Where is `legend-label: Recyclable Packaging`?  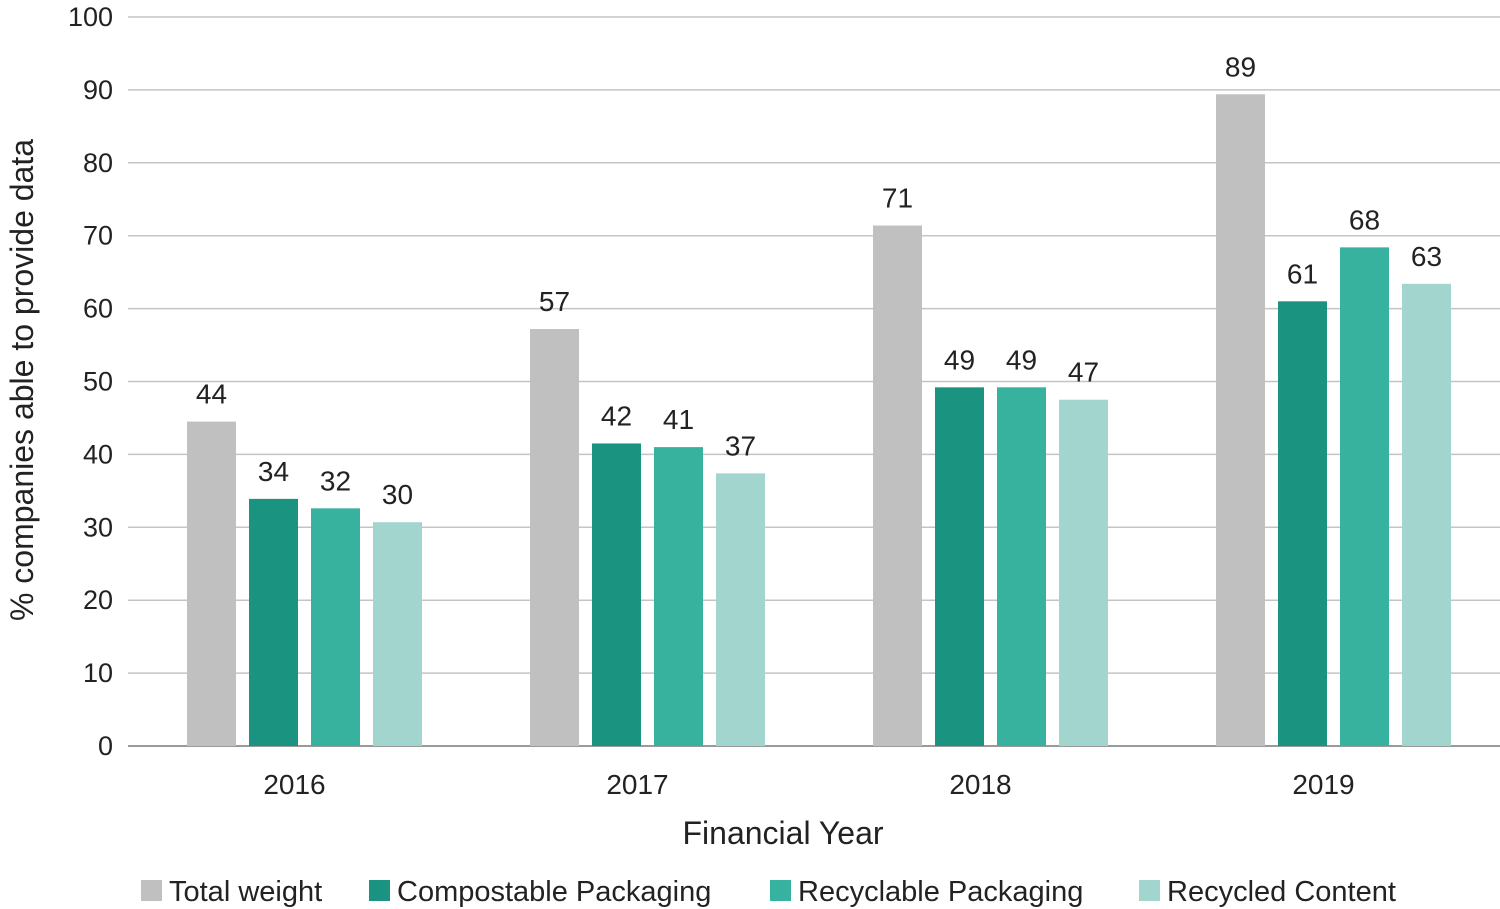 legend-label: Recyclable Packaging is located at coordinates (940, 892).